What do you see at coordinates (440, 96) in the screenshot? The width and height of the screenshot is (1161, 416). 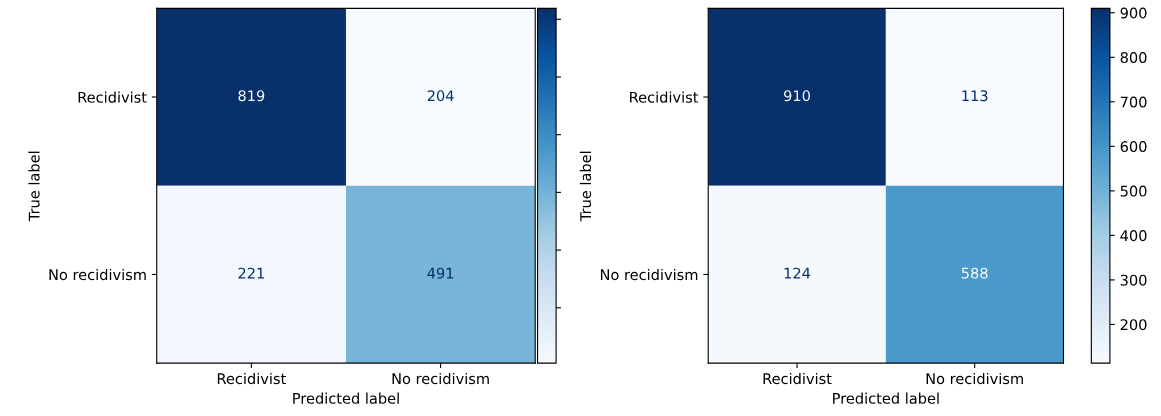 I see `data-label: 204` at bounding box center [440, 96].